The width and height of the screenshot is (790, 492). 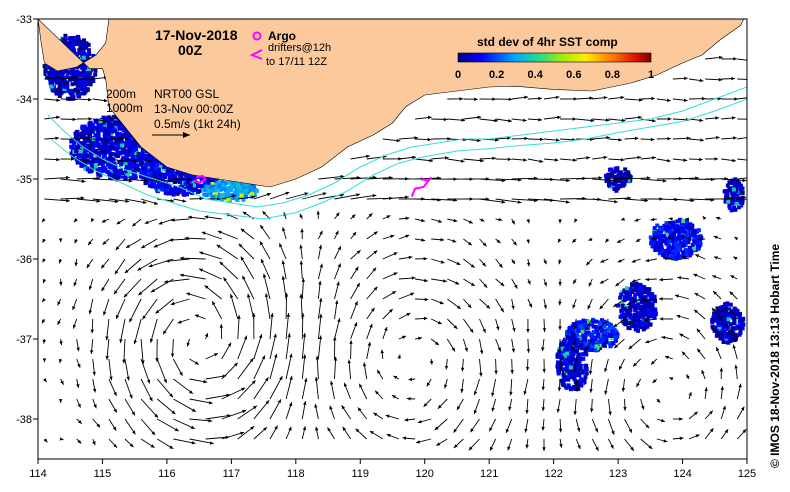 I want to click on colorbar-tick-label: 0.2, so click(x=496, y=75).